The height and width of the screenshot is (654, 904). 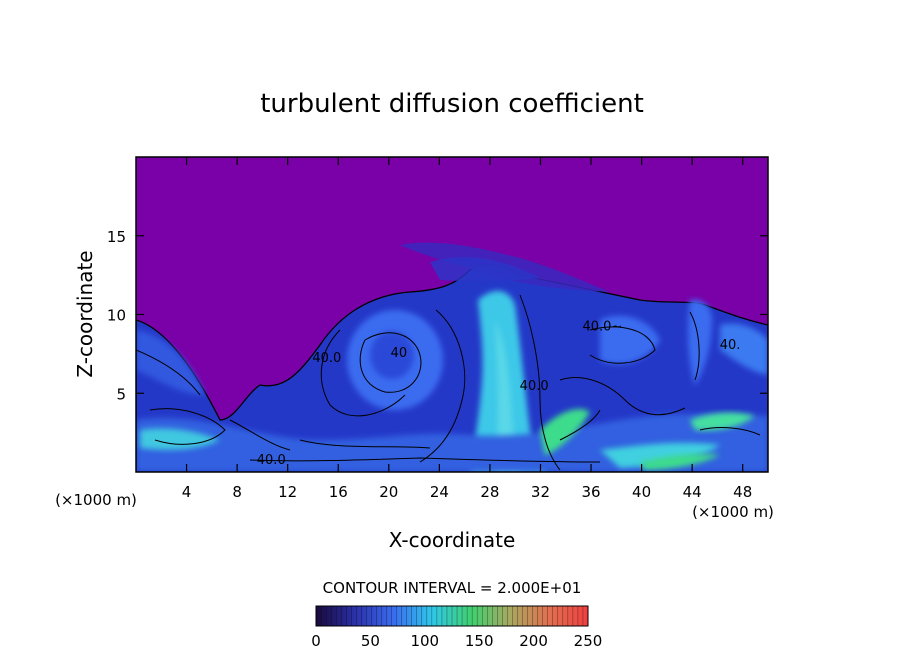 I want to click on boundary-cyan-right, so click(x=660, y=455).